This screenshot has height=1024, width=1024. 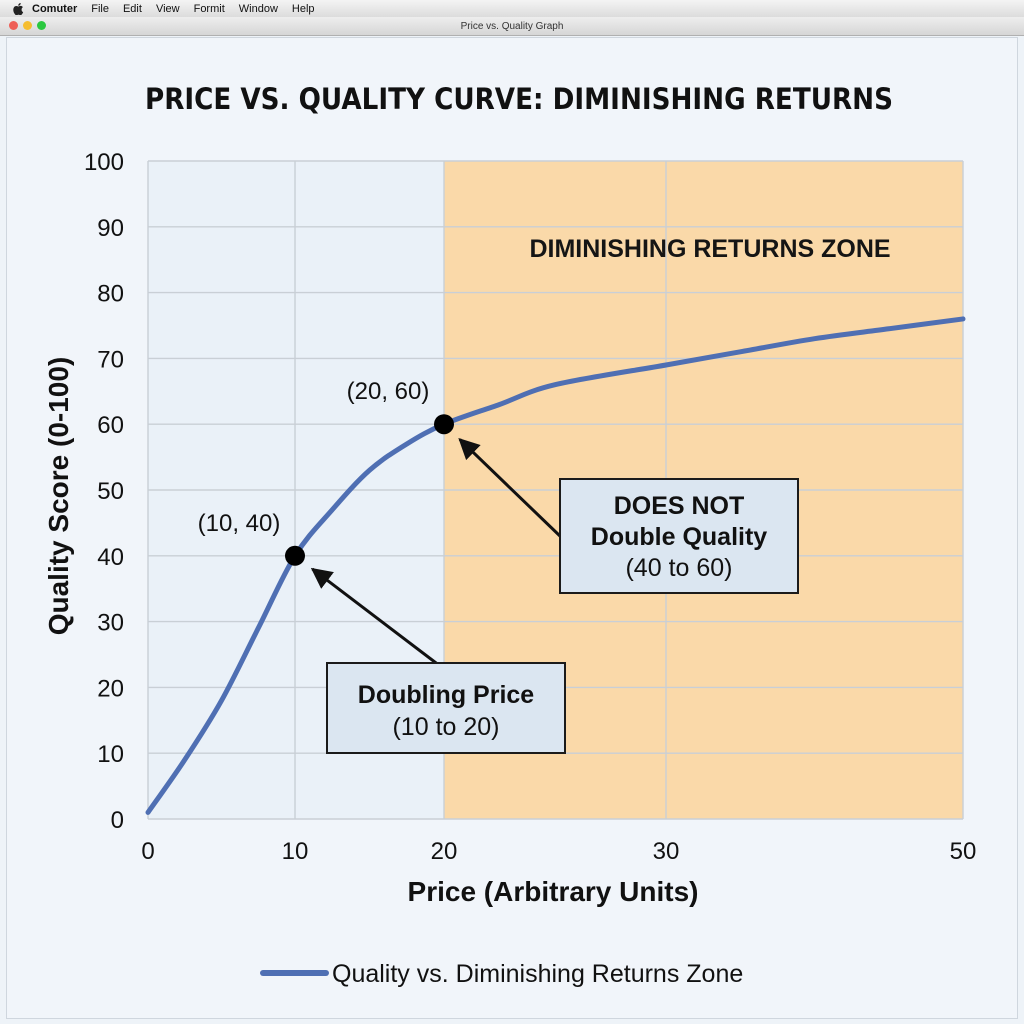 I want to click on menu-window: Window, so click(x=258, y=8).